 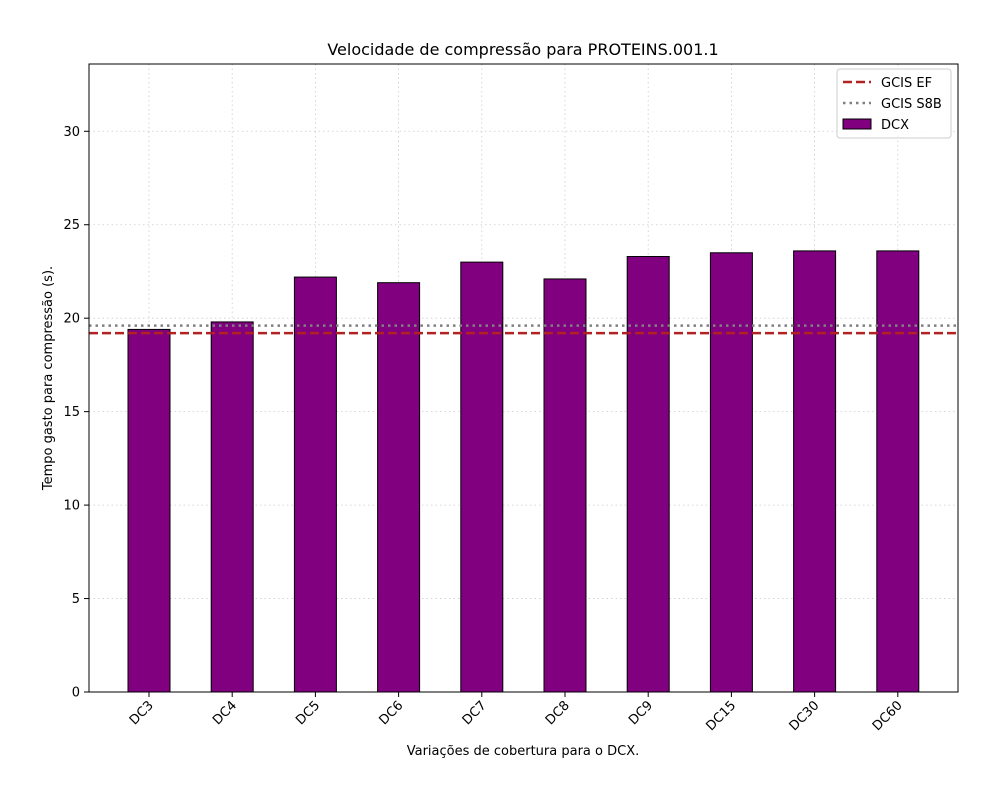 I want to click on bar-dc5, so click(x=315, y=484).